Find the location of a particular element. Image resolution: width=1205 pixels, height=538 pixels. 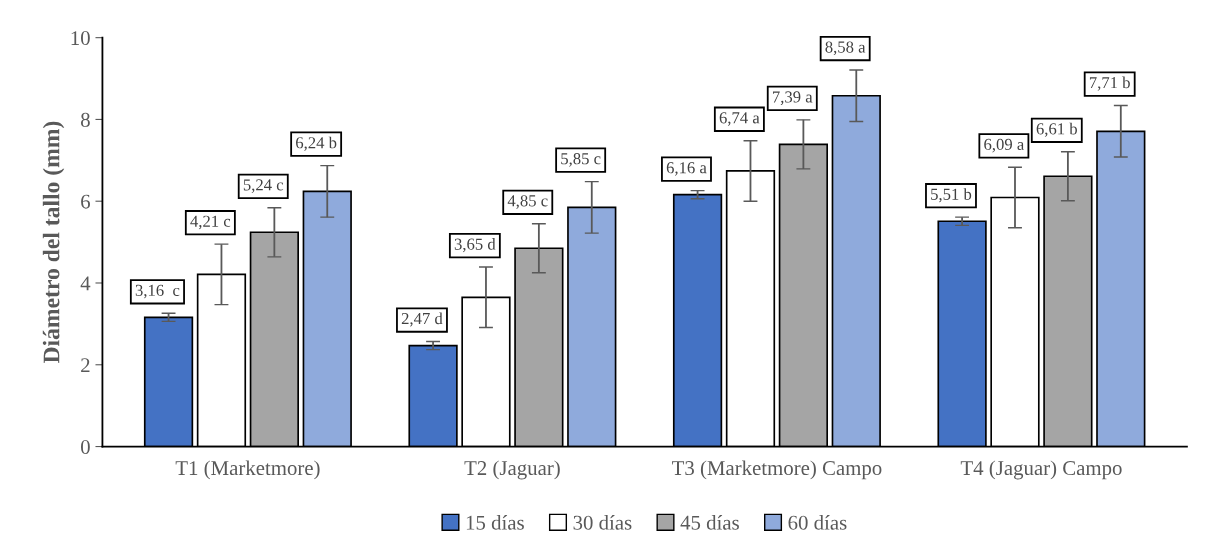

x-tick-label: T4 (Jaguar) Campo is located at coordinates (1041, 470).